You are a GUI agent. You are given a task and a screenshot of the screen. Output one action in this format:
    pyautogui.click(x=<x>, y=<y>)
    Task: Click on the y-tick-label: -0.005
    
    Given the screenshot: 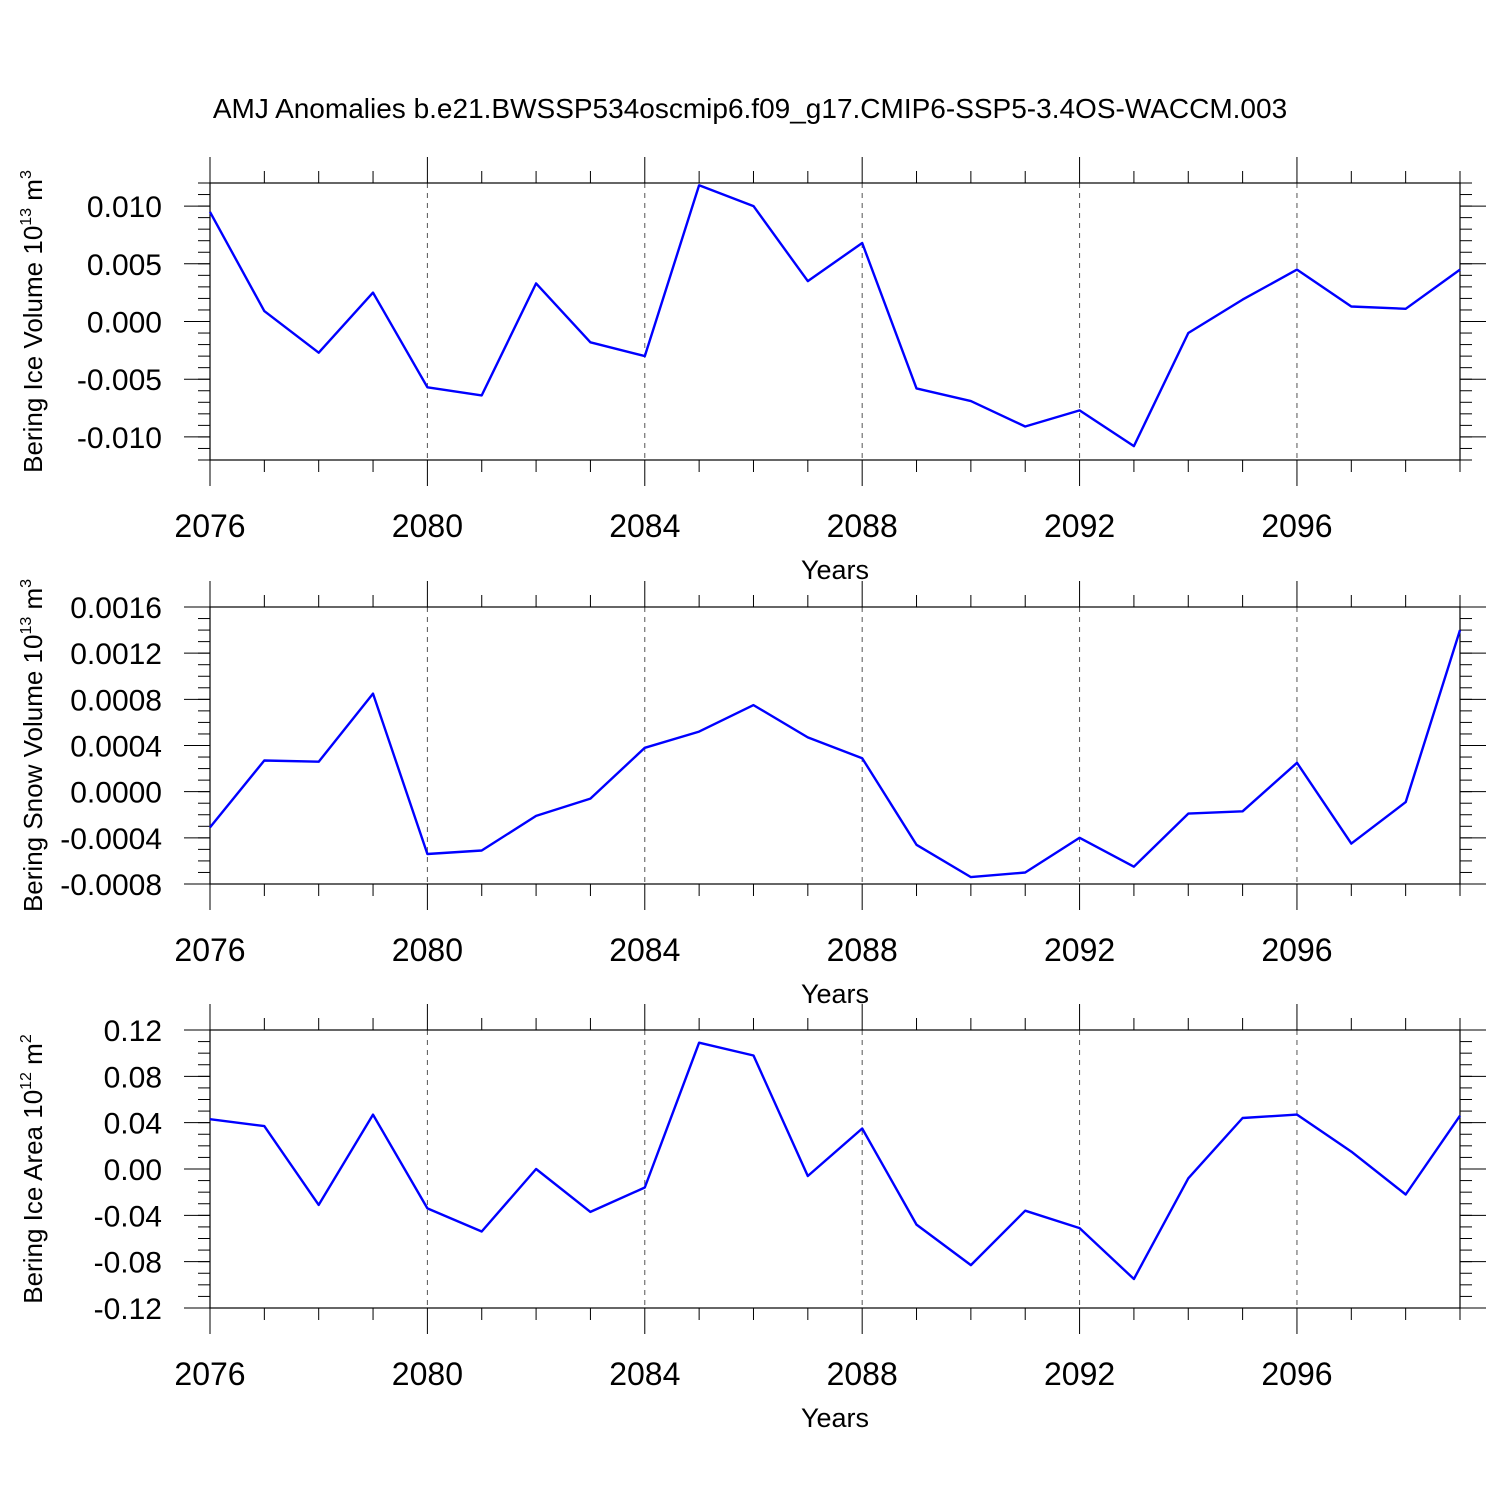 What is the action you would take?
    pyautogui.click(x=119, y=380)
    